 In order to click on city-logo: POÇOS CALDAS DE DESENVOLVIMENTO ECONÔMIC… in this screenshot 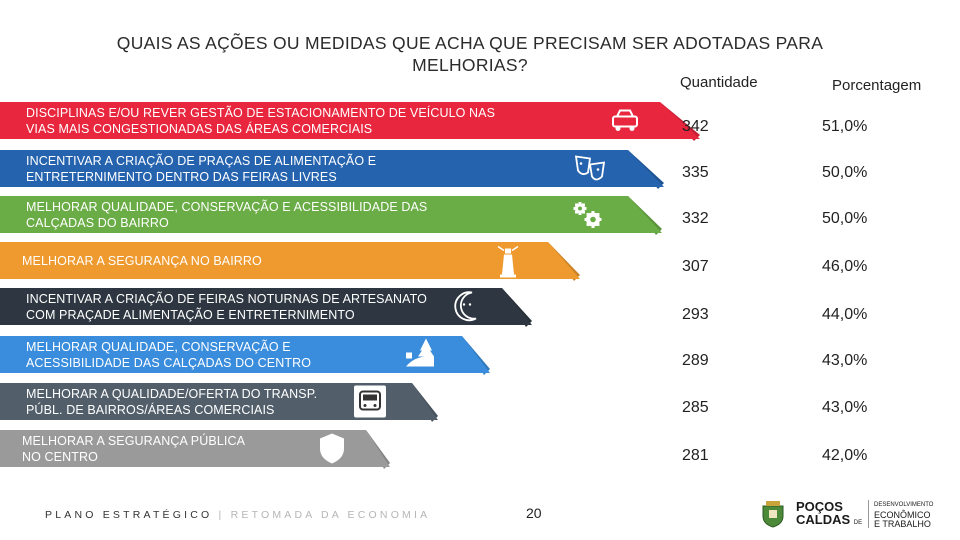, I will do `click(850, 514)`.